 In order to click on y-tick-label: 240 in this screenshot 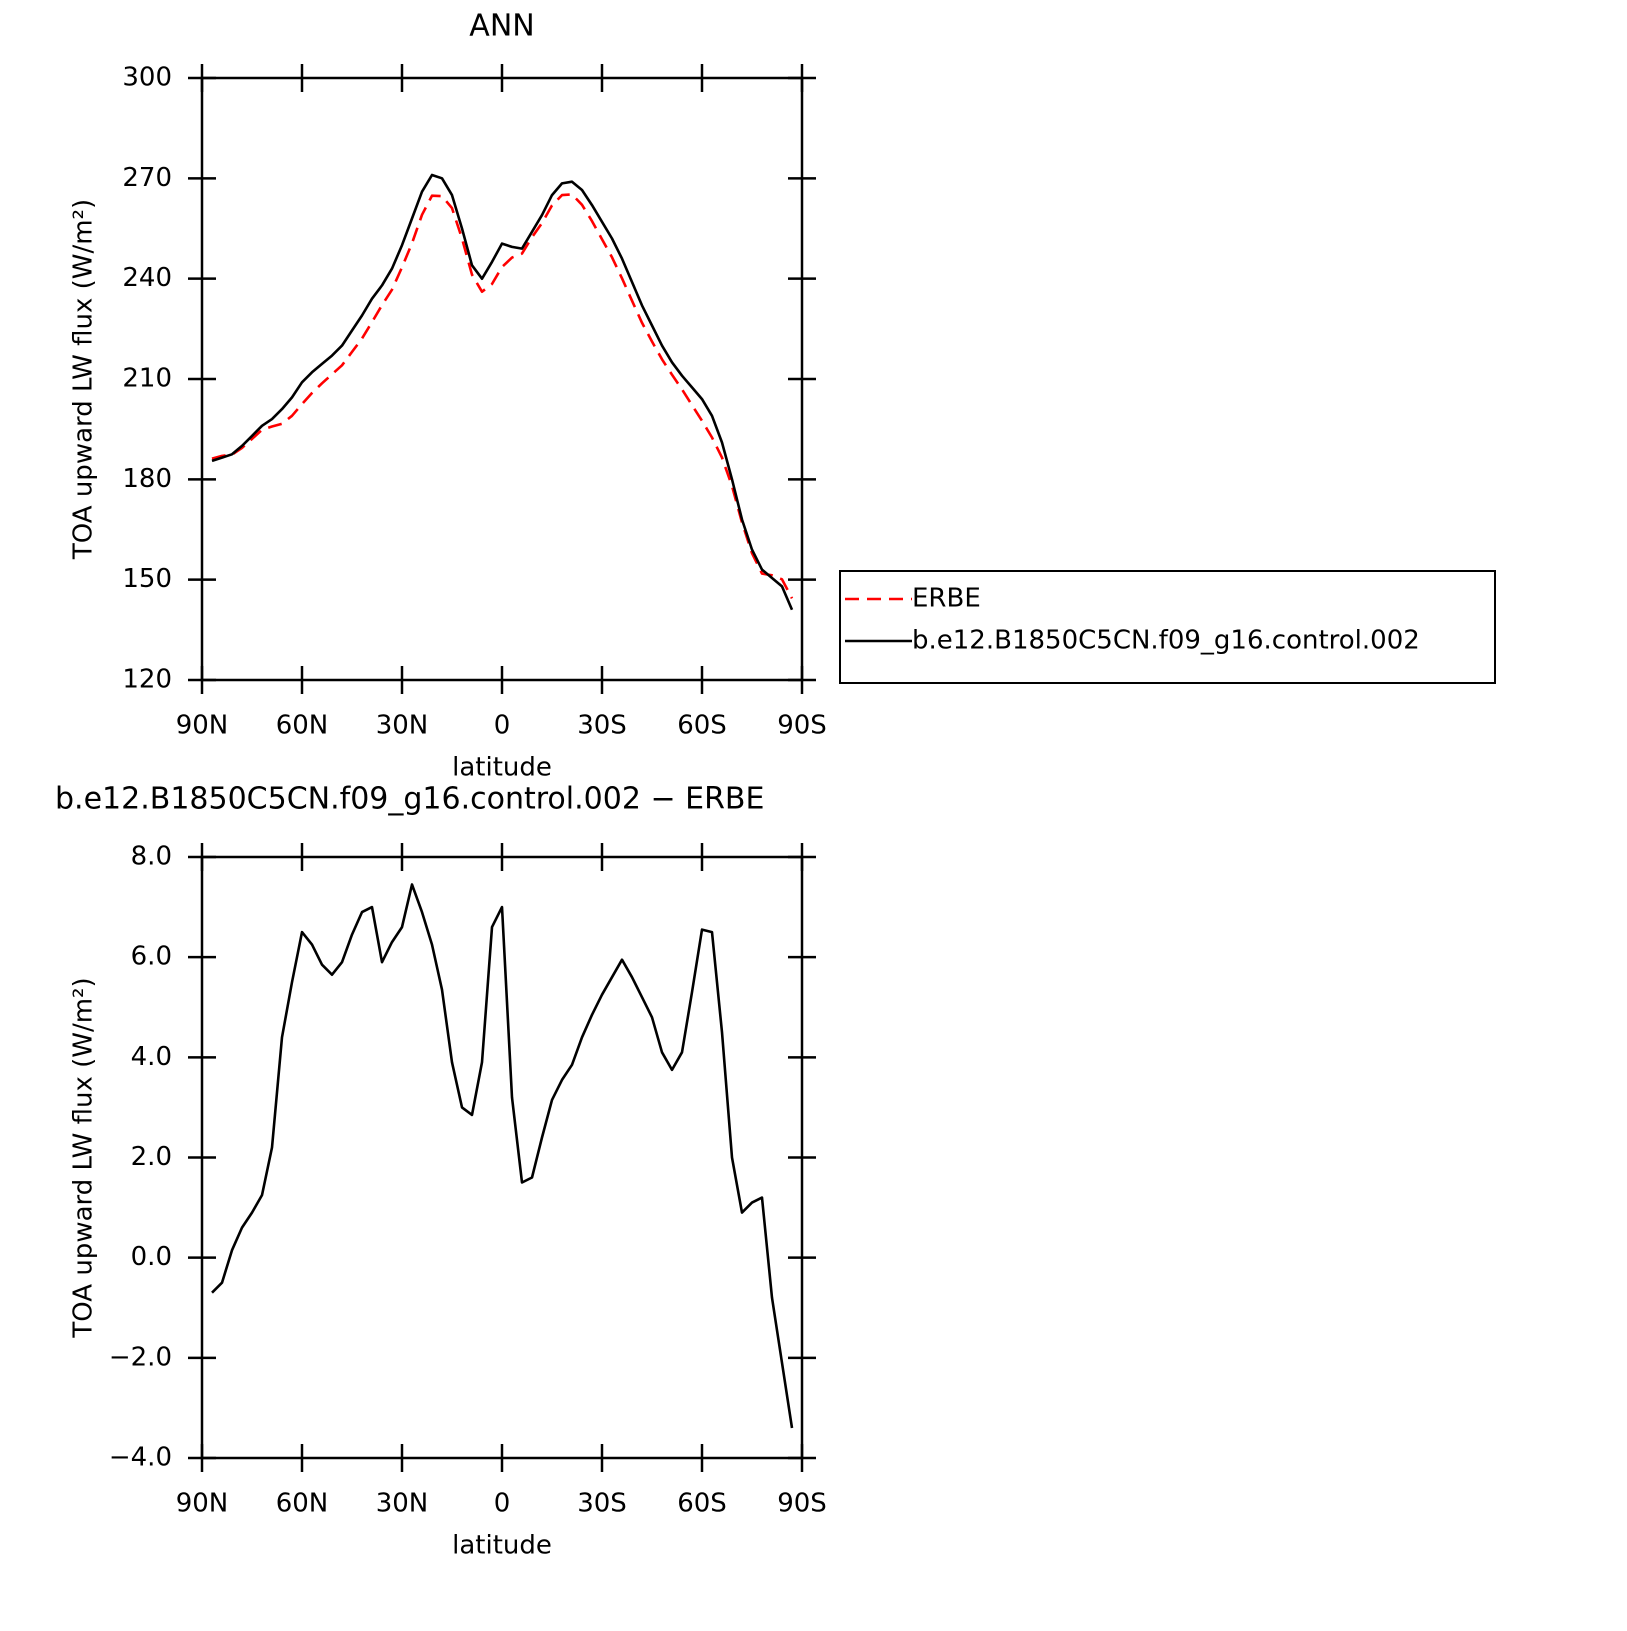, I will do `click(147, 278)`.